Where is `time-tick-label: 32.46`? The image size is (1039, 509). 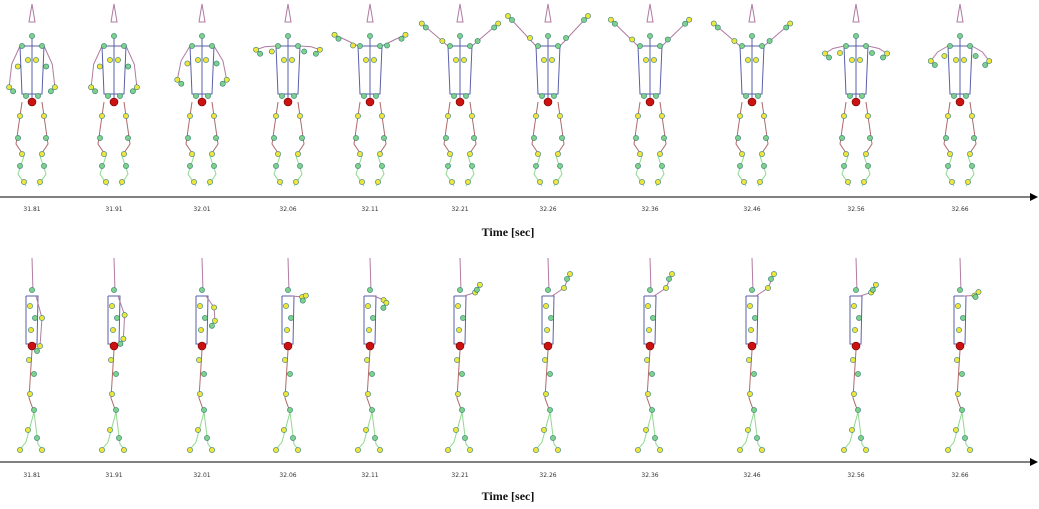 time-tick-label: 32.46 is located at coordinates (751, 475).